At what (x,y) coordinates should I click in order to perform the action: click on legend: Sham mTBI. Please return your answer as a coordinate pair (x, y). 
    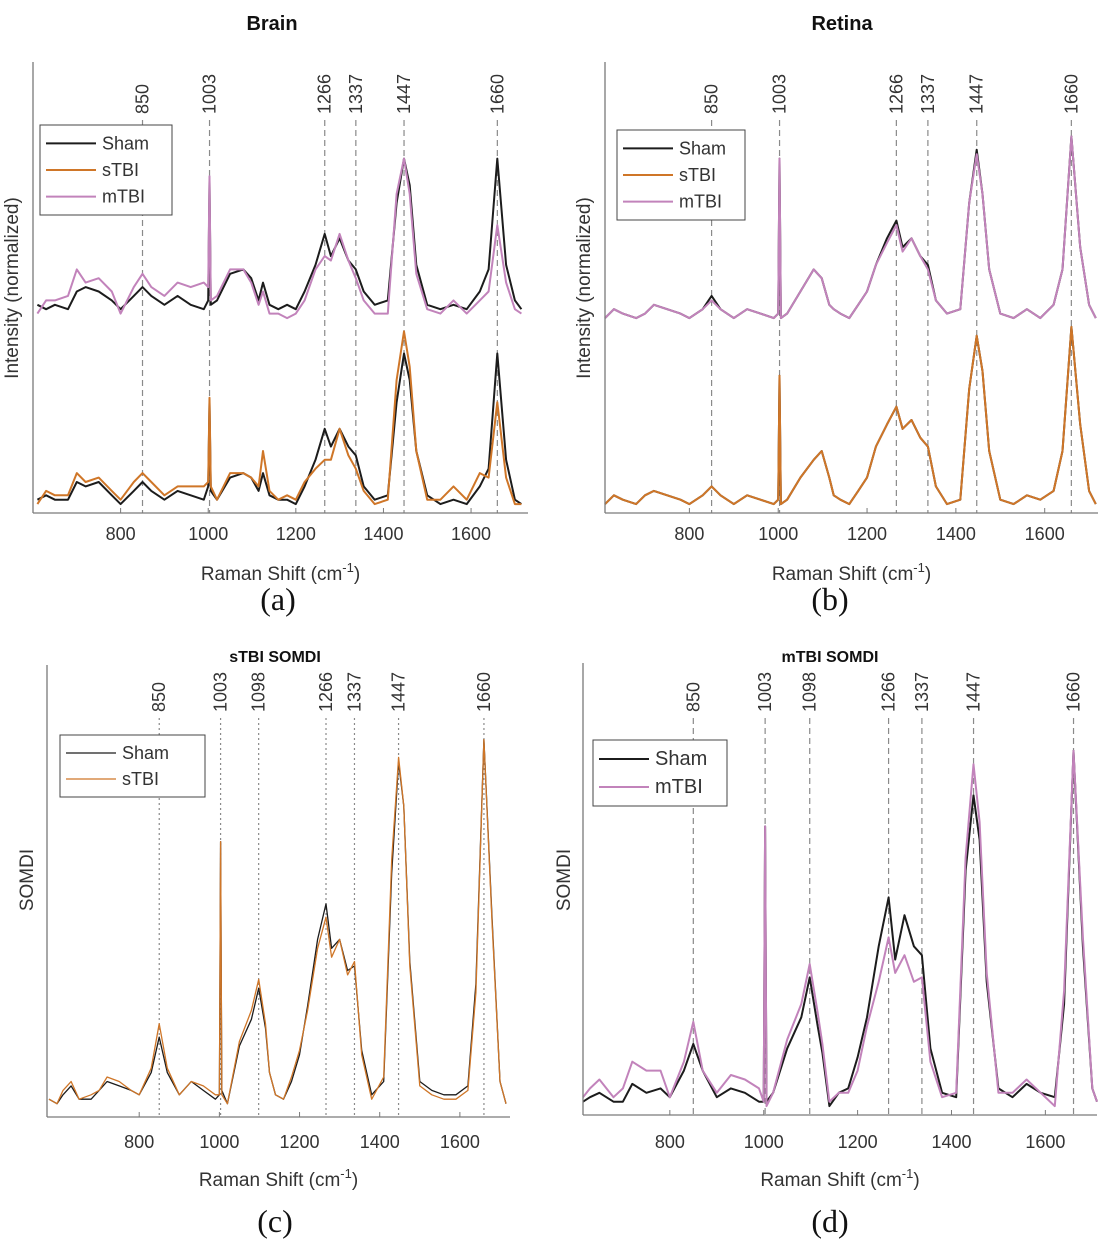
    Looking at the image, I should click on (660, 773).